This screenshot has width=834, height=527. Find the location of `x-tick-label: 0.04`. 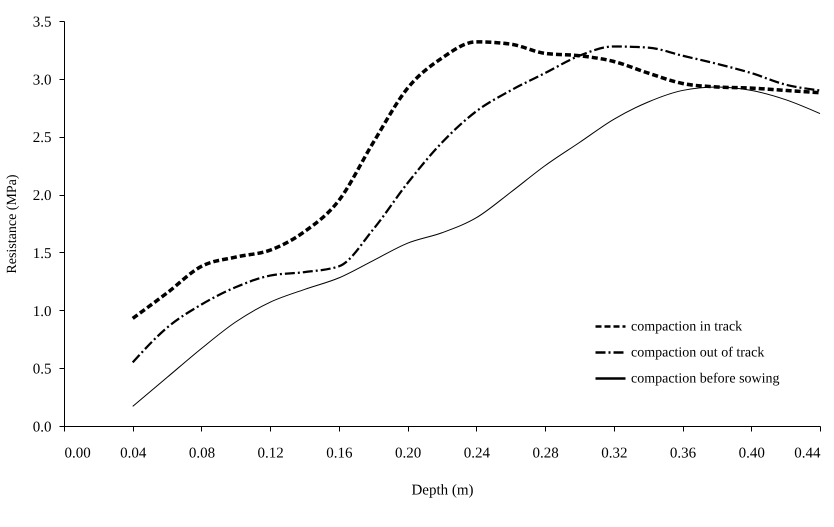

x-tick-label: 0.04 is located at coordinates (133, 454).